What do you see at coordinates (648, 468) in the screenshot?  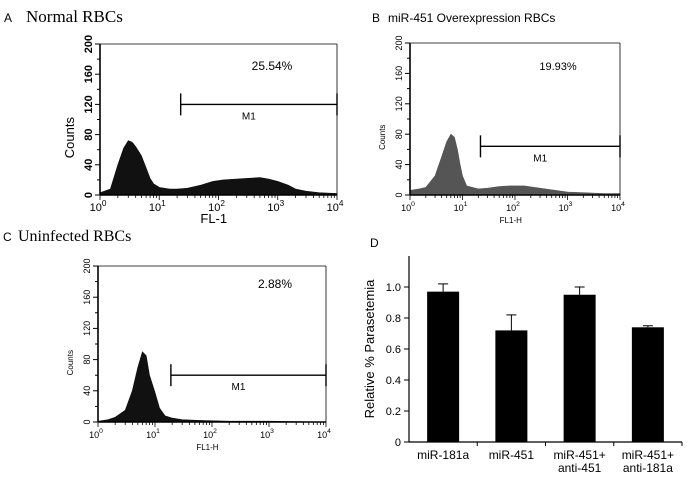 I see `category-label: anti-181a` at bounding box center [648, 468].